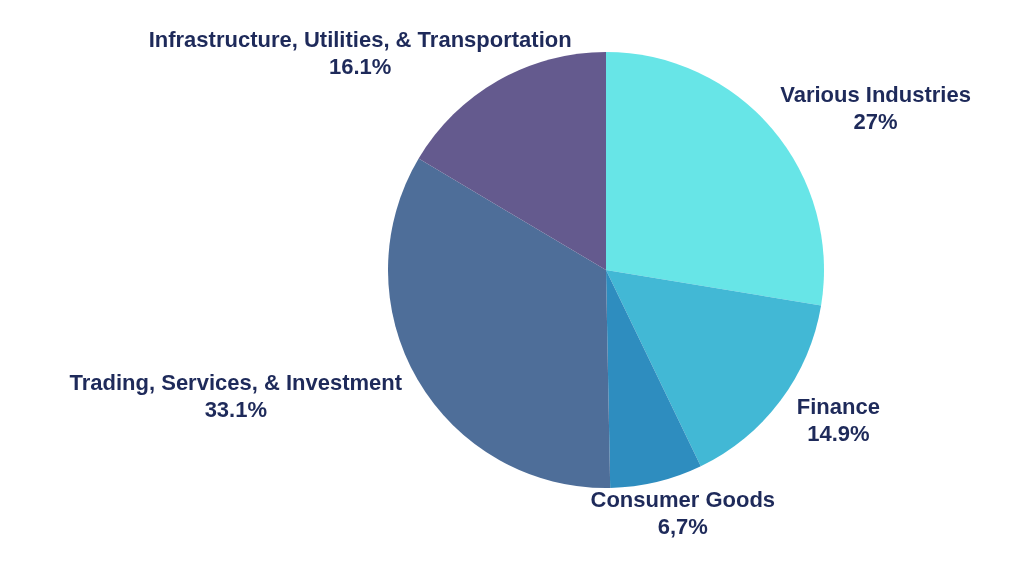  Describe the element at coordinates (838, 433) in the screenshot. I see `data-label: 14.9%` at that location.